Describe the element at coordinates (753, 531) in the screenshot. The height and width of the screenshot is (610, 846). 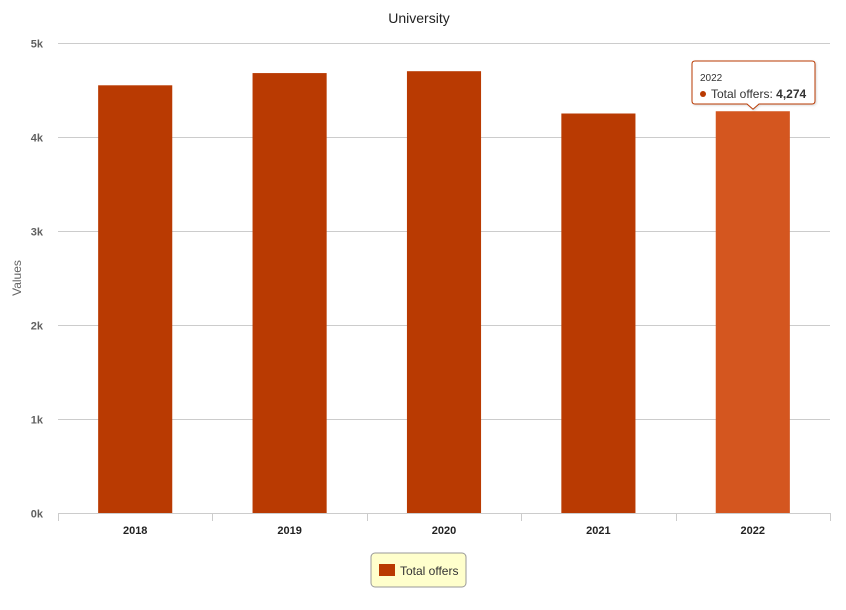
I see `x-tick-label: 2022` at that location.